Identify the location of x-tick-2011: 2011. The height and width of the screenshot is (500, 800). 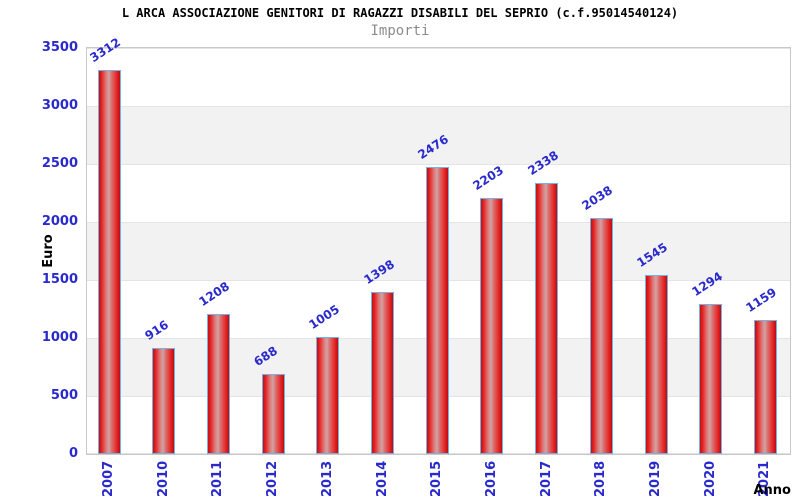
(218, 478).